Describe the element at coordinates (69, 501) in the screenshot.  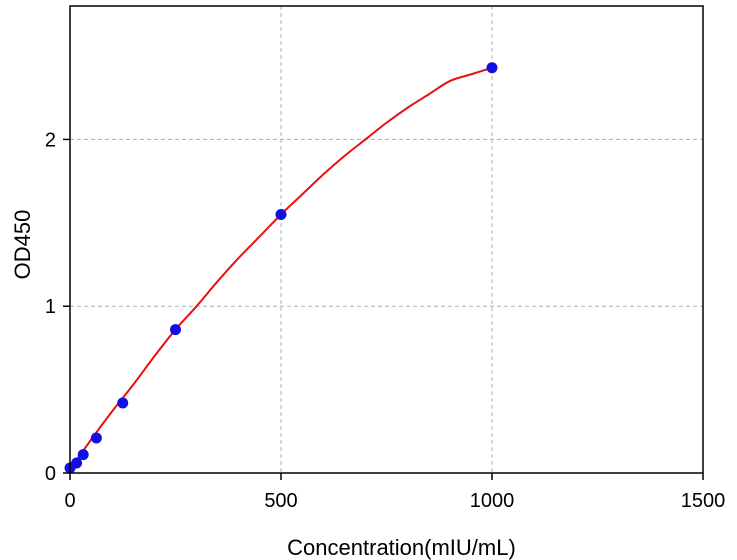
I see `x-tick-label: 0` at that location.